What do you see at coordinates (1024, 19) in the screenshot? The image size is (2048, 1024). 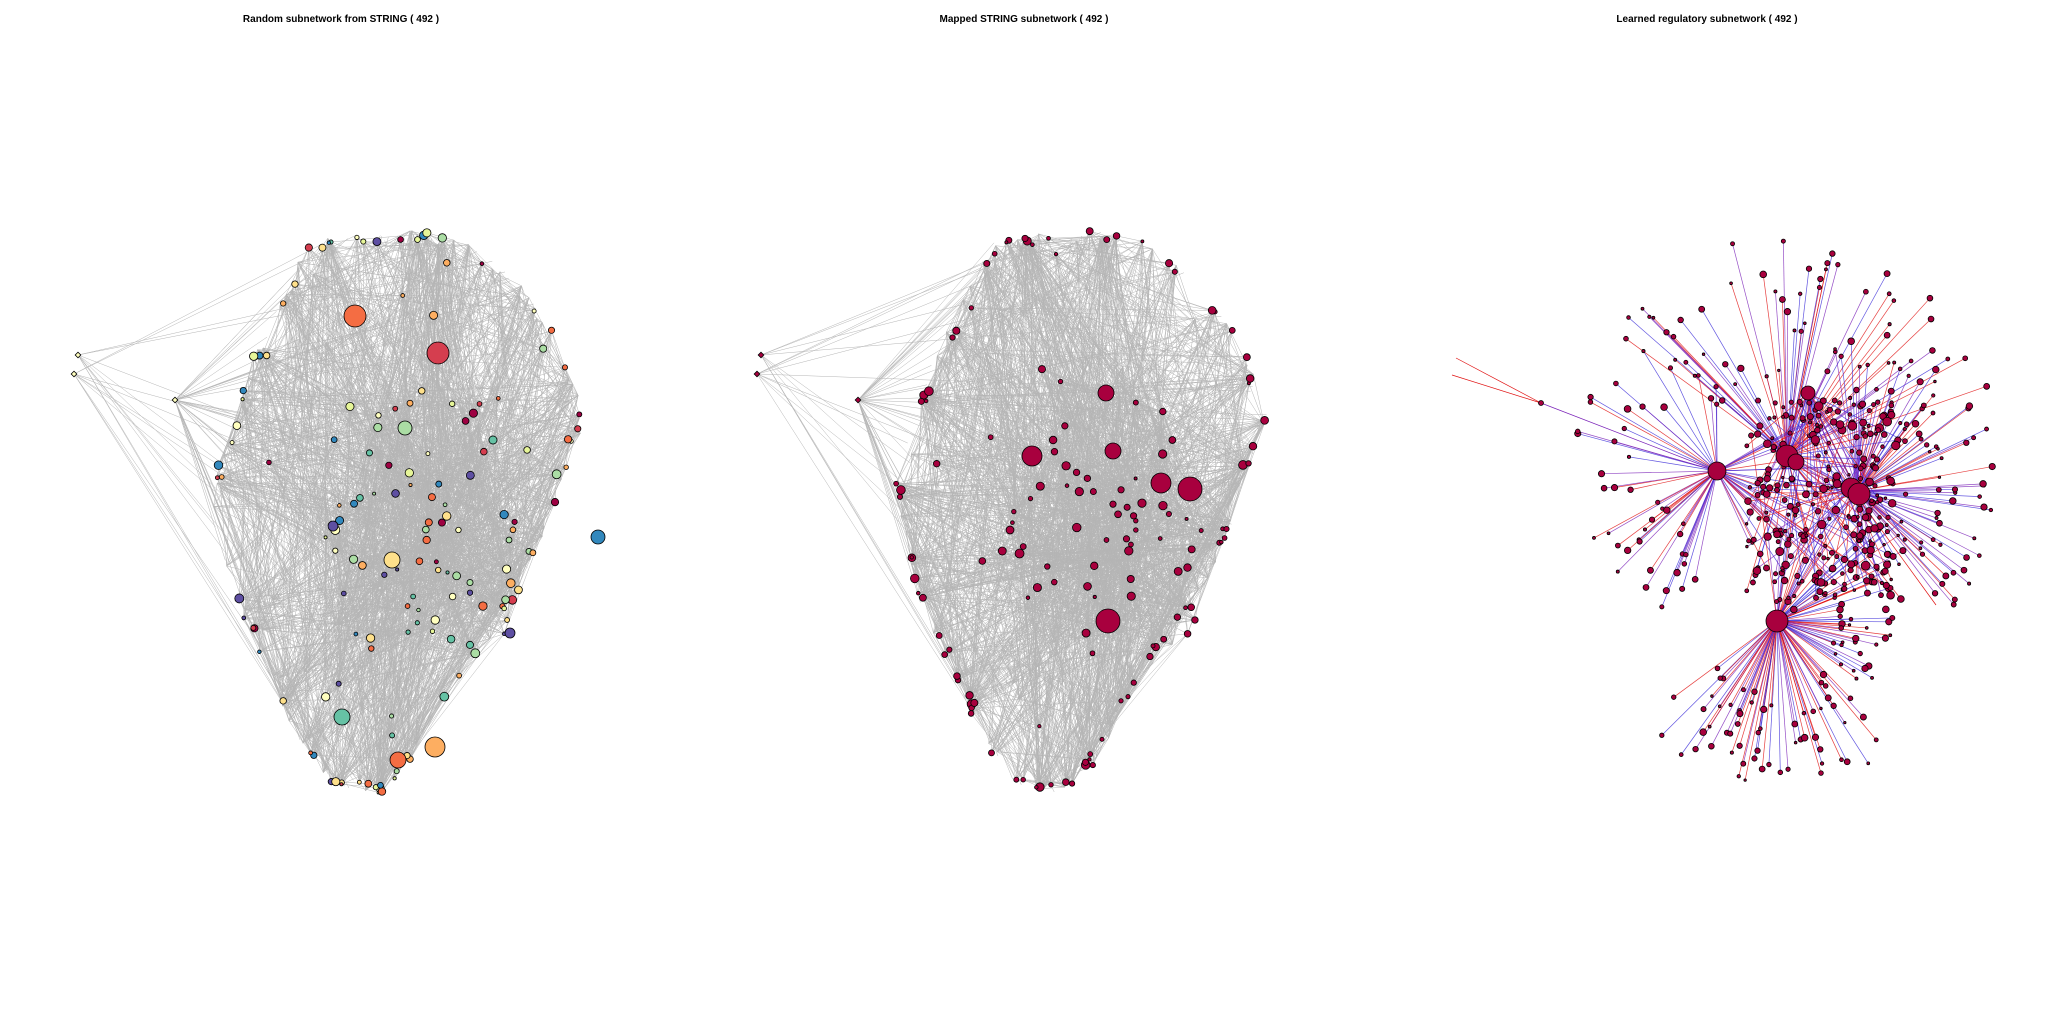 I see `panel-title: Mapped STRING subnetwork ( 492 )` at bounding box center [1024, 19].